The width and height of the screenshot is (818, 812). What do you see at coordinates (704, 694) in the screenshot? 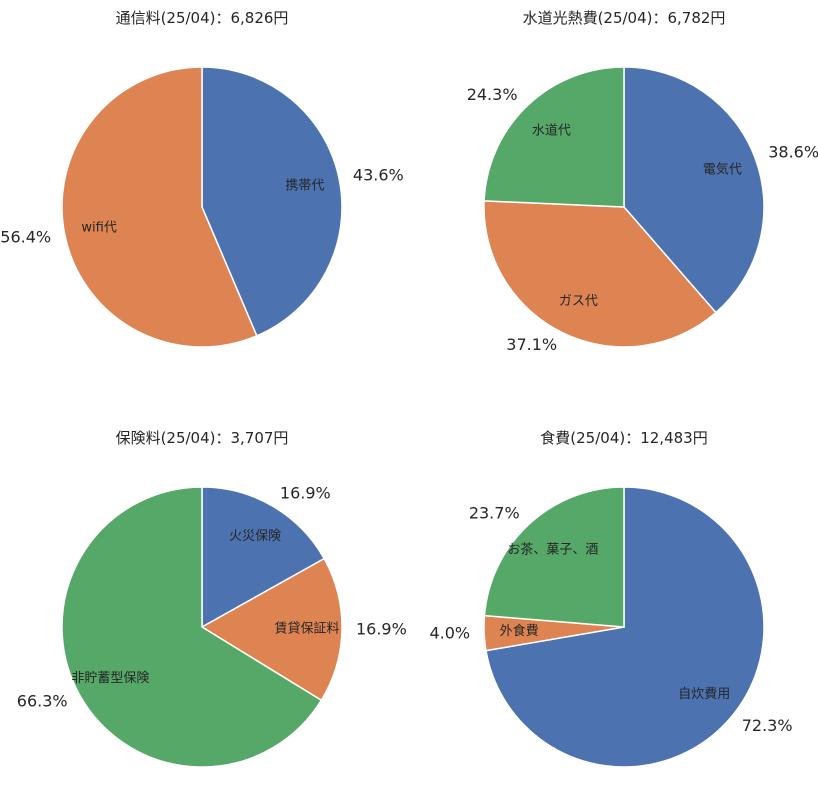
I see `category-label: 自炊費用` at bounding box center [704, 694].